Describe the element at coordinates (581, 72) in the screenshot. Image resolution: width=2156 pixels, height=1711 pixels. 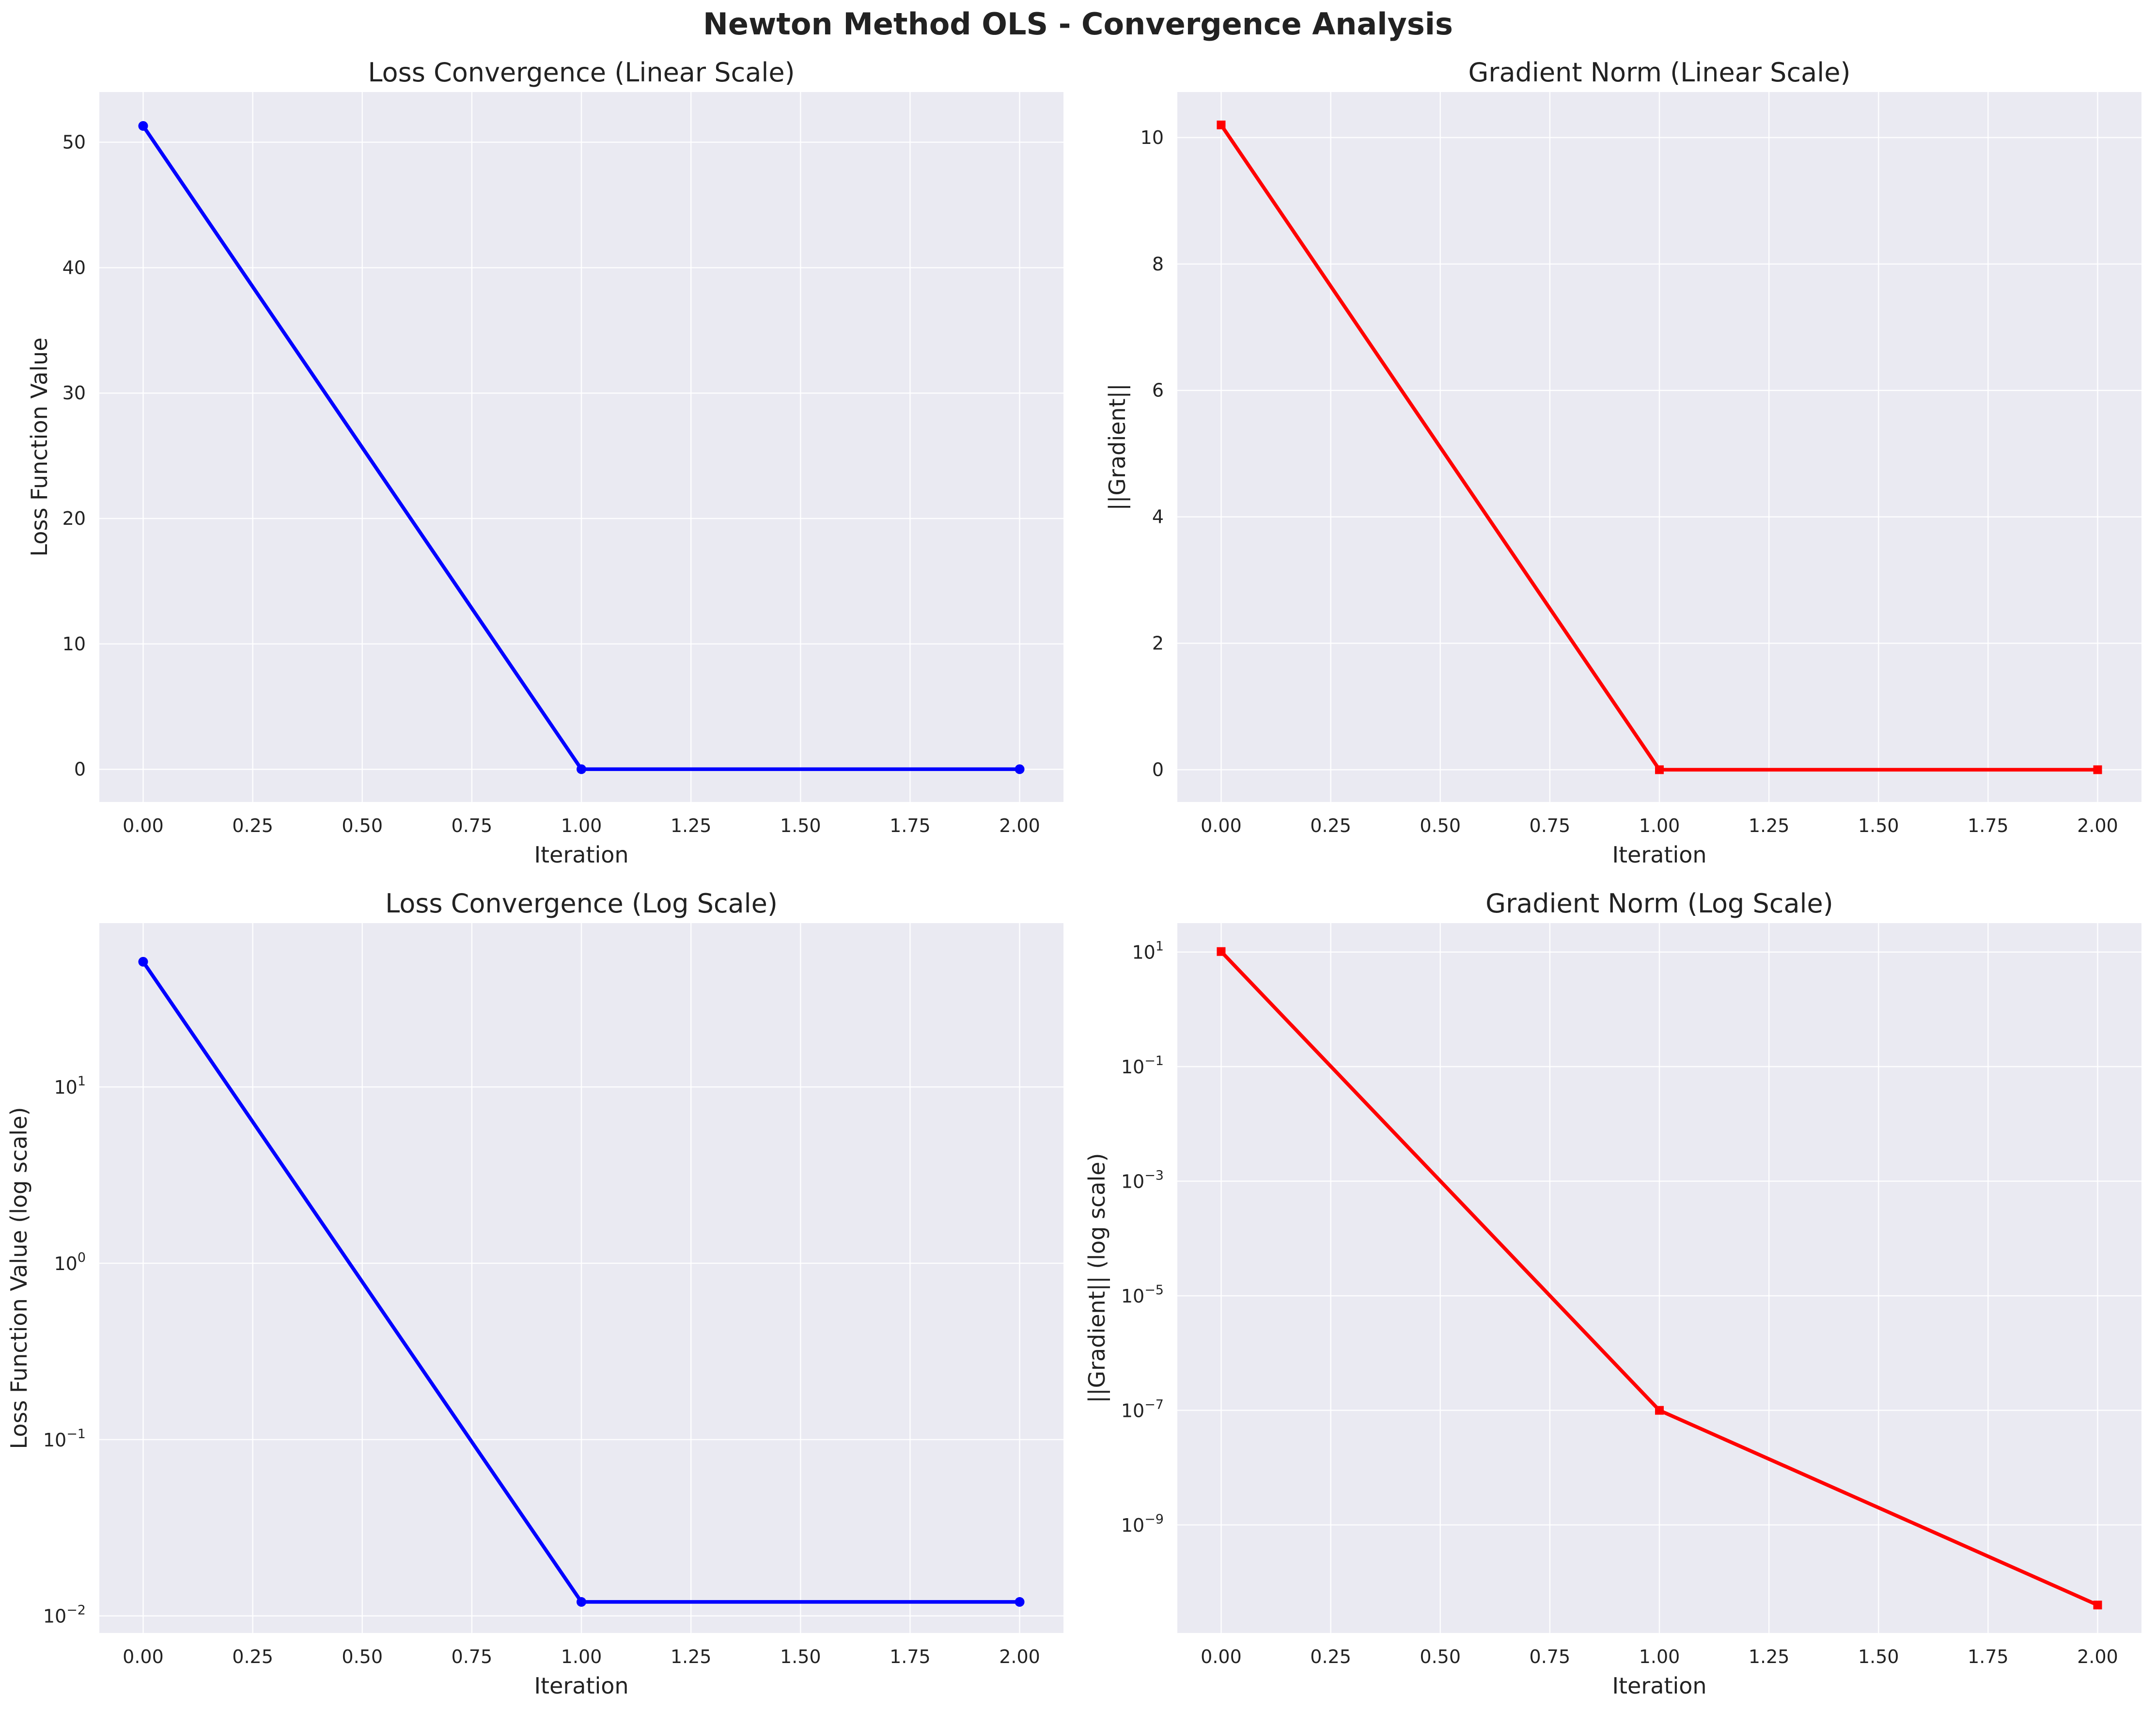
I see `subplot-title: Loss Convergence (Linear Scale)` at that location.